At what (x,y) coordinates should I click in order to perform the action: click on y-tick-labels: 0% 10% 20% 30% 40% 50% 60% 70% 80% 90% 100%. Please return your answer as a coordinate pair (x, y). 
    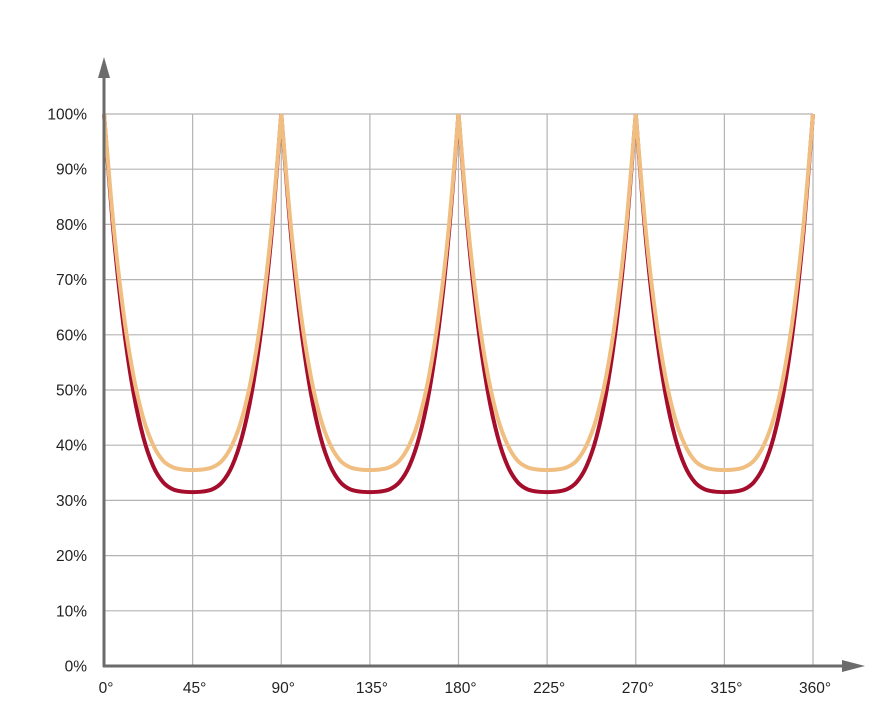
    Looking at the image, I should click on (67, 391).